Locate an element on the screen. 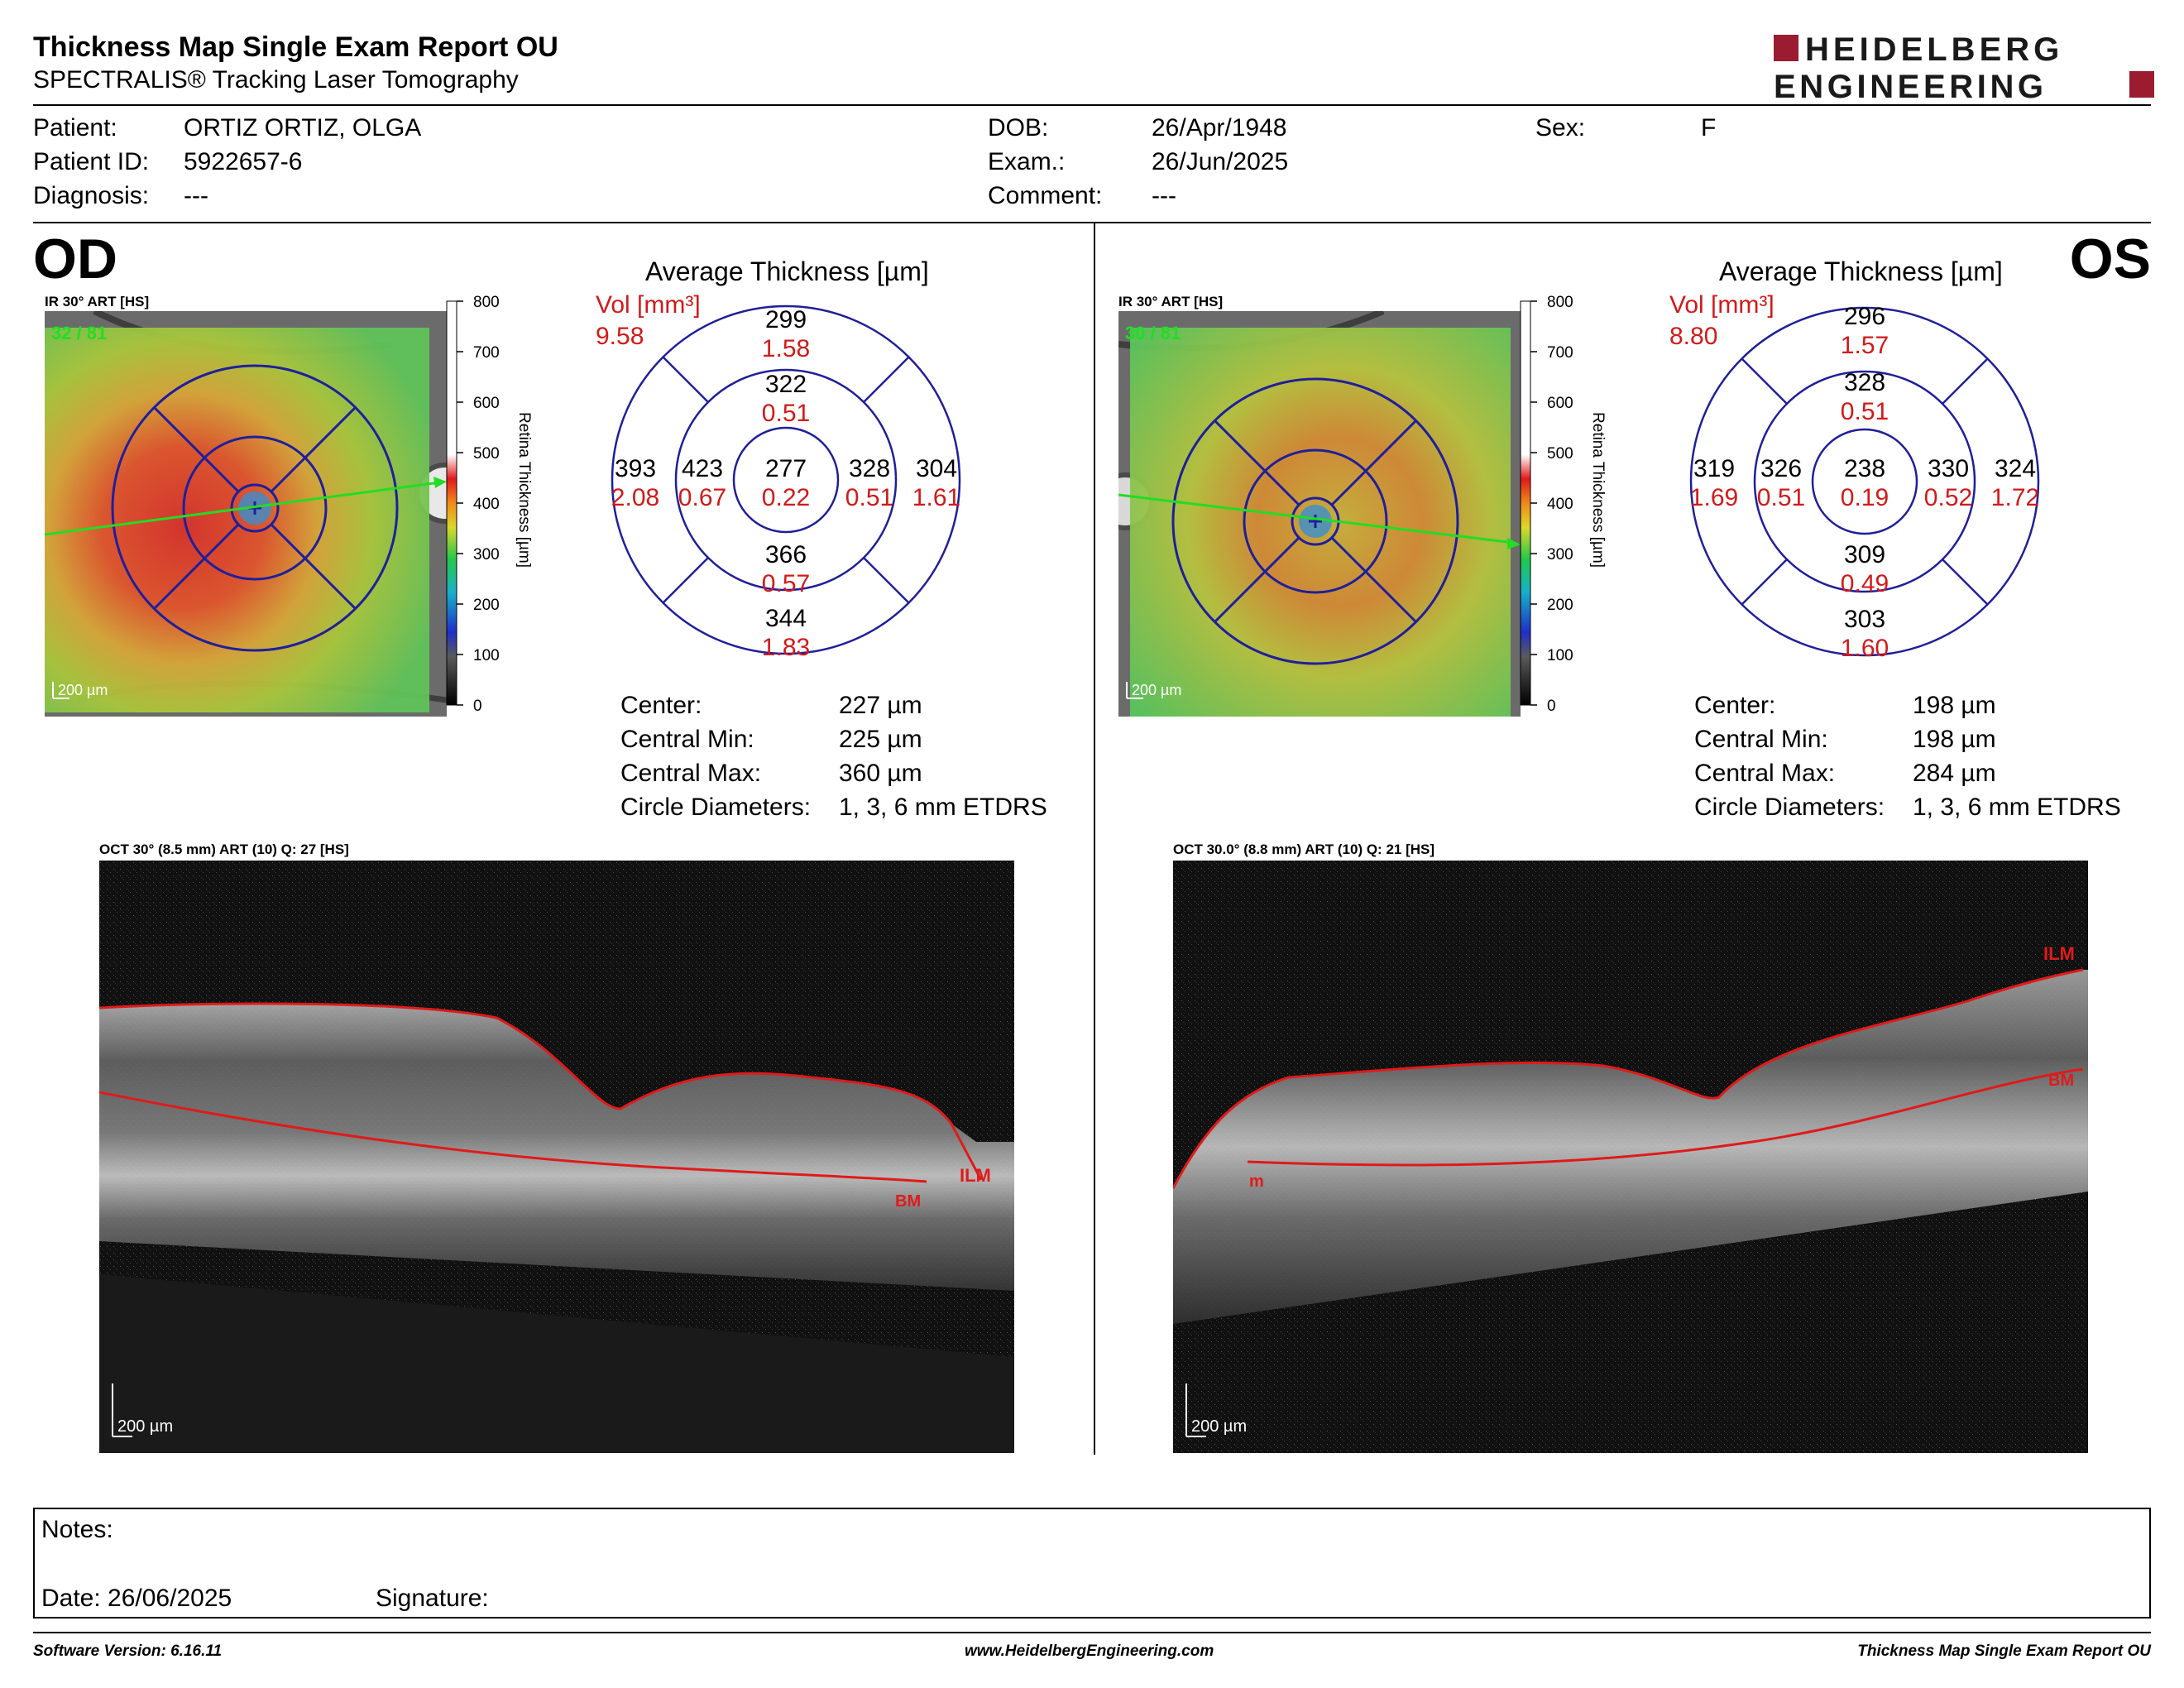  od-inner-superior-thickness: 322 is located at coordinates (786, 384).